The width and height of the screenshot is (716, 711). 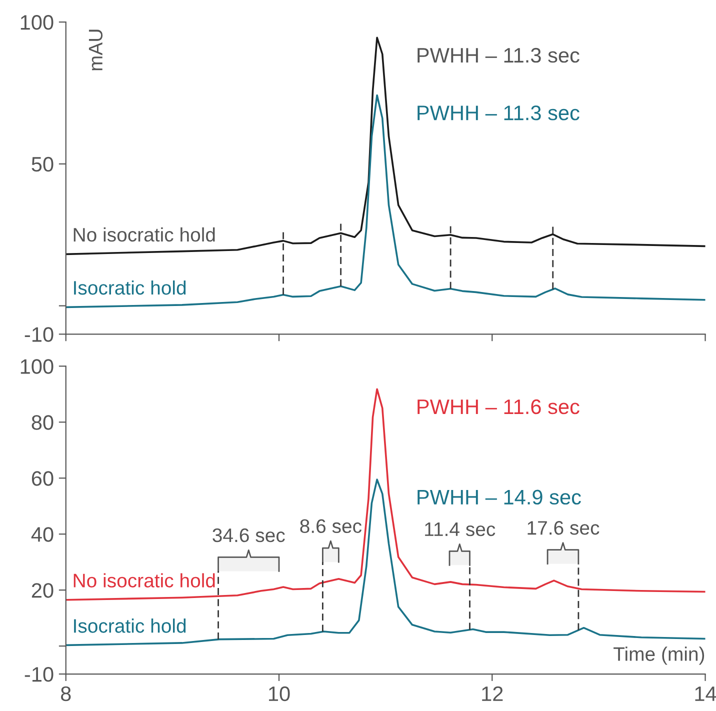 What do you see at coordinates (248, 535) in the screenshot?
I see `band-label: 34.6 sec` at bounding box center [248, 535].